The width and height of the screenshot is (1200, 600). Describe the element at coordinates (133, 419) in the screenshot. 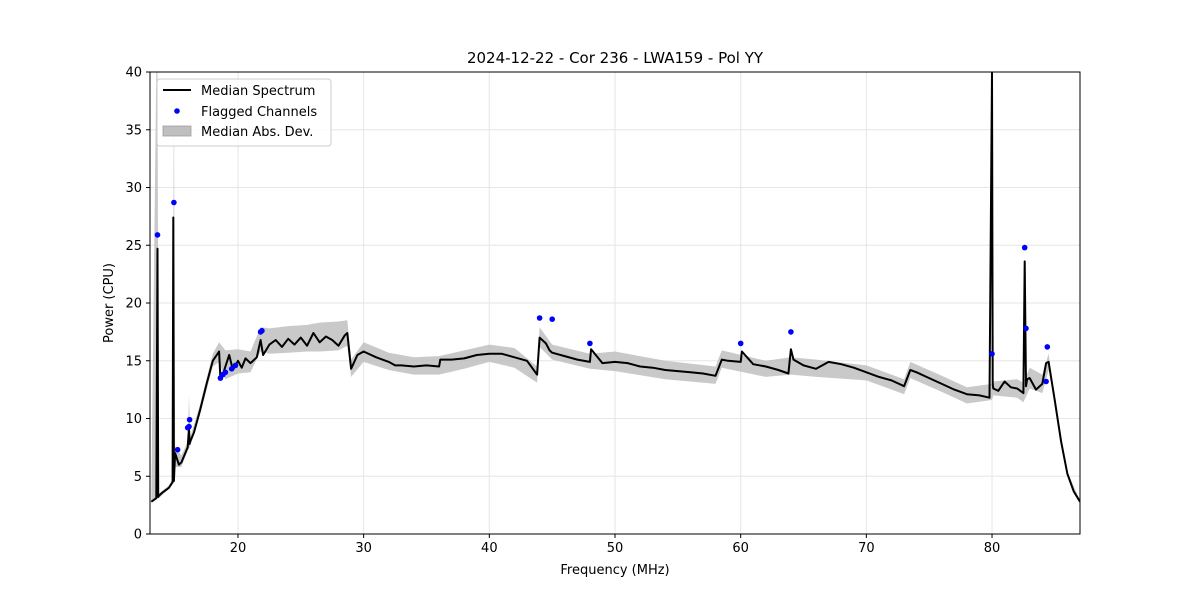

I see `y-tick-label: 10` at that location.